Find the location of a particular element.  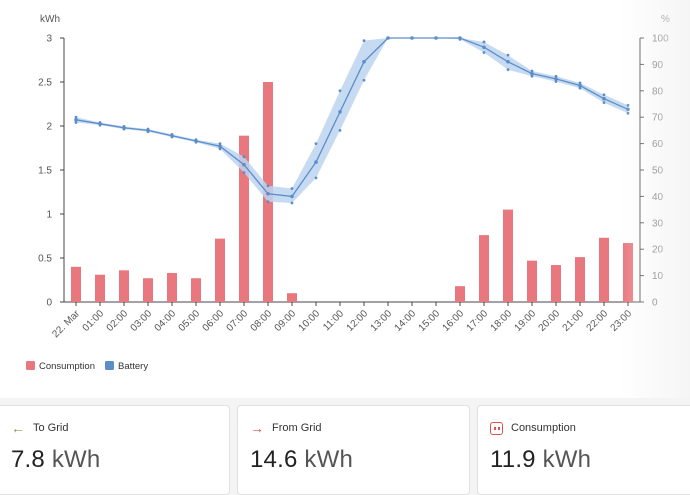

x-tick-label: 10:00 is located at coordinates (310, 321).